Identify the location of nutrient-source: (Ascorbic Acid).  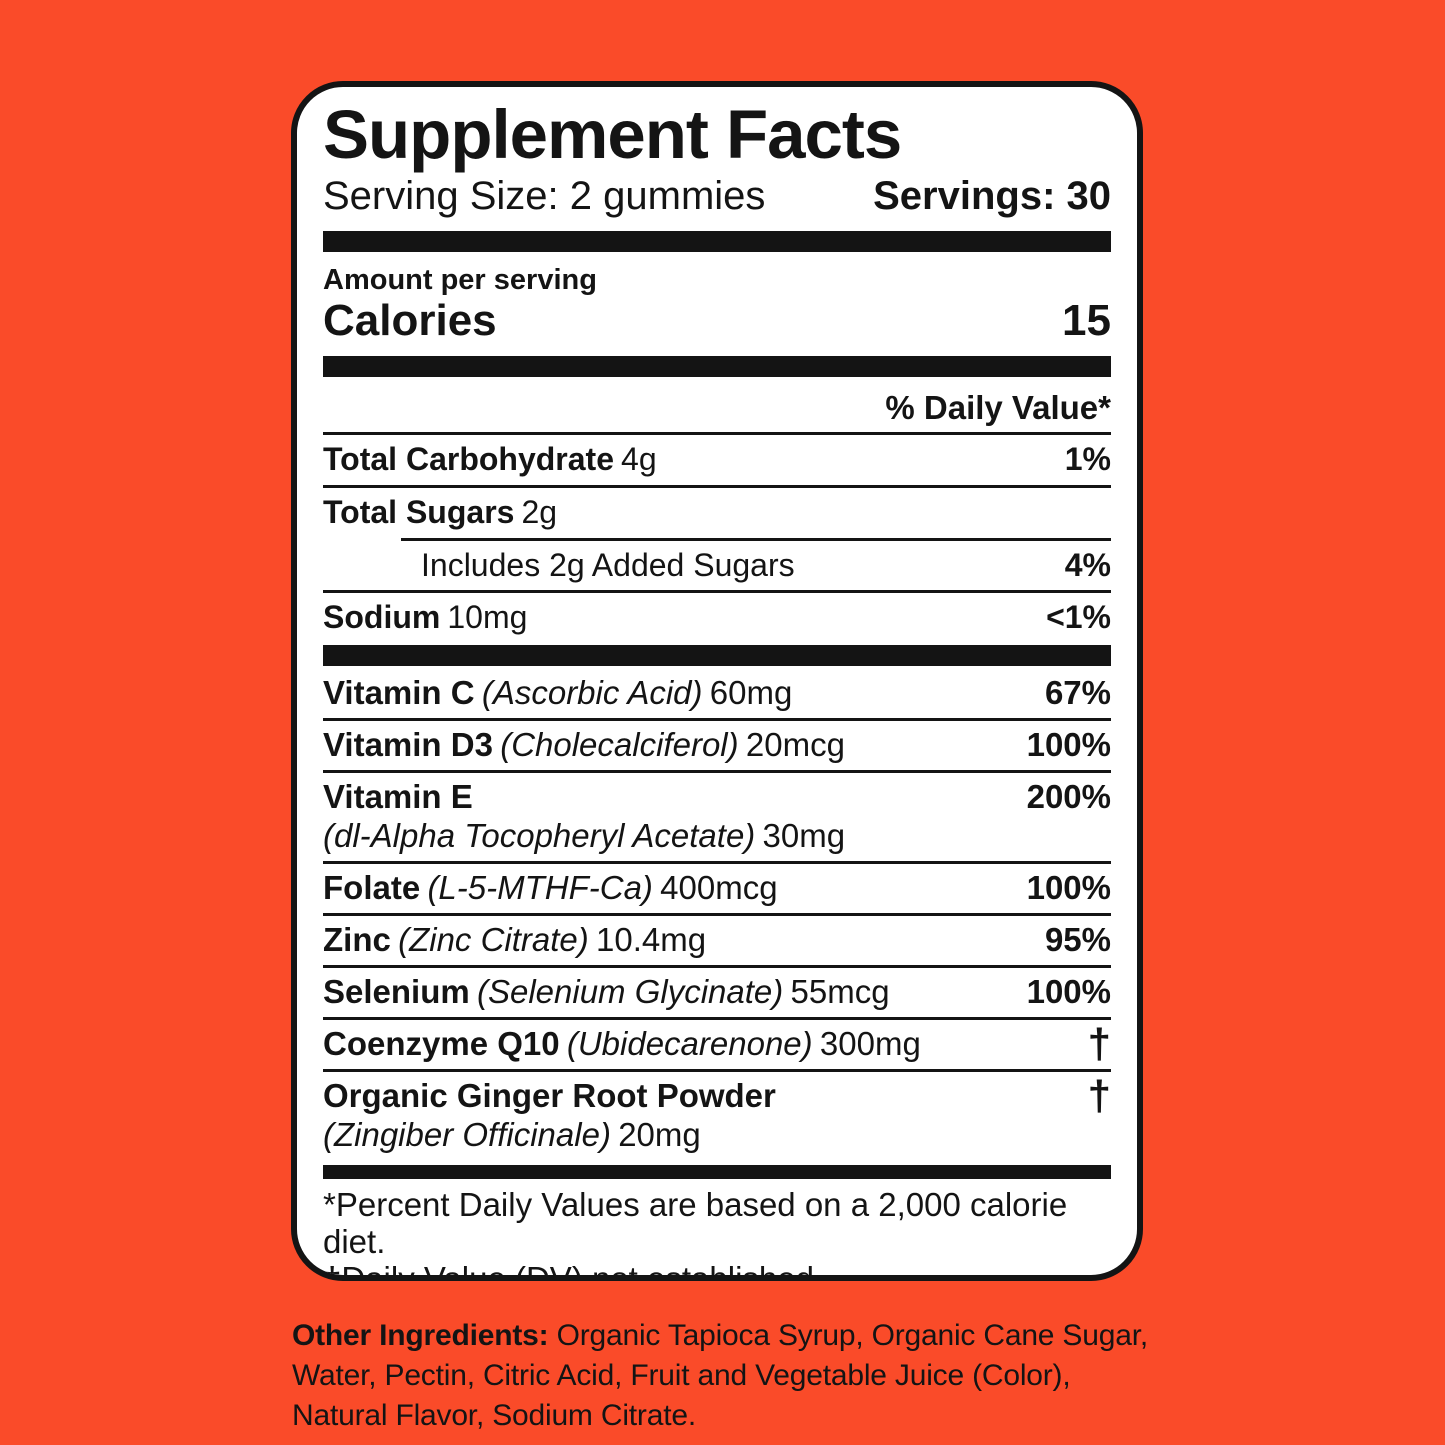
(592, 693).